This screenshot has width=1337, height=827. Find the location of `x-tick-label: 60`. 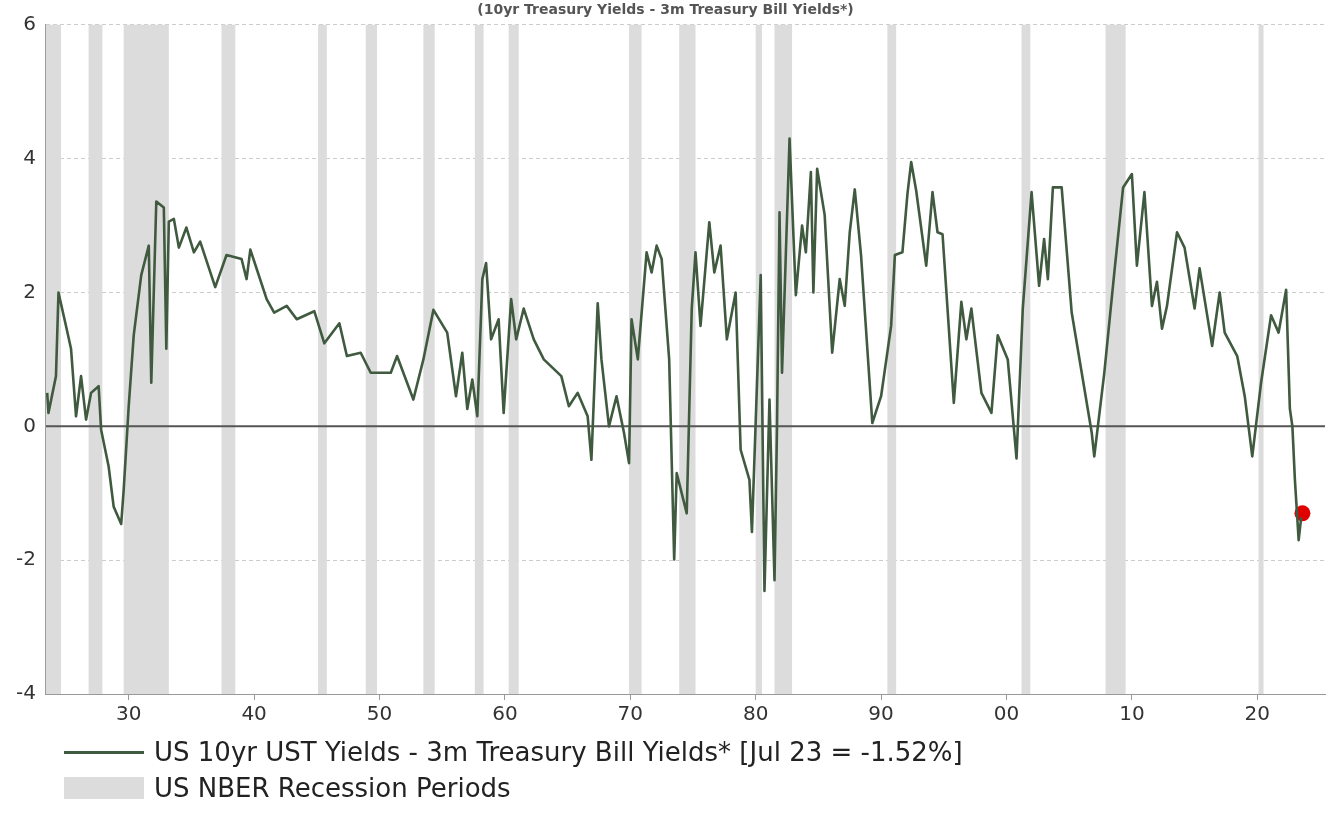

x-tick-label: 60 is located at coordinates (505, 713).